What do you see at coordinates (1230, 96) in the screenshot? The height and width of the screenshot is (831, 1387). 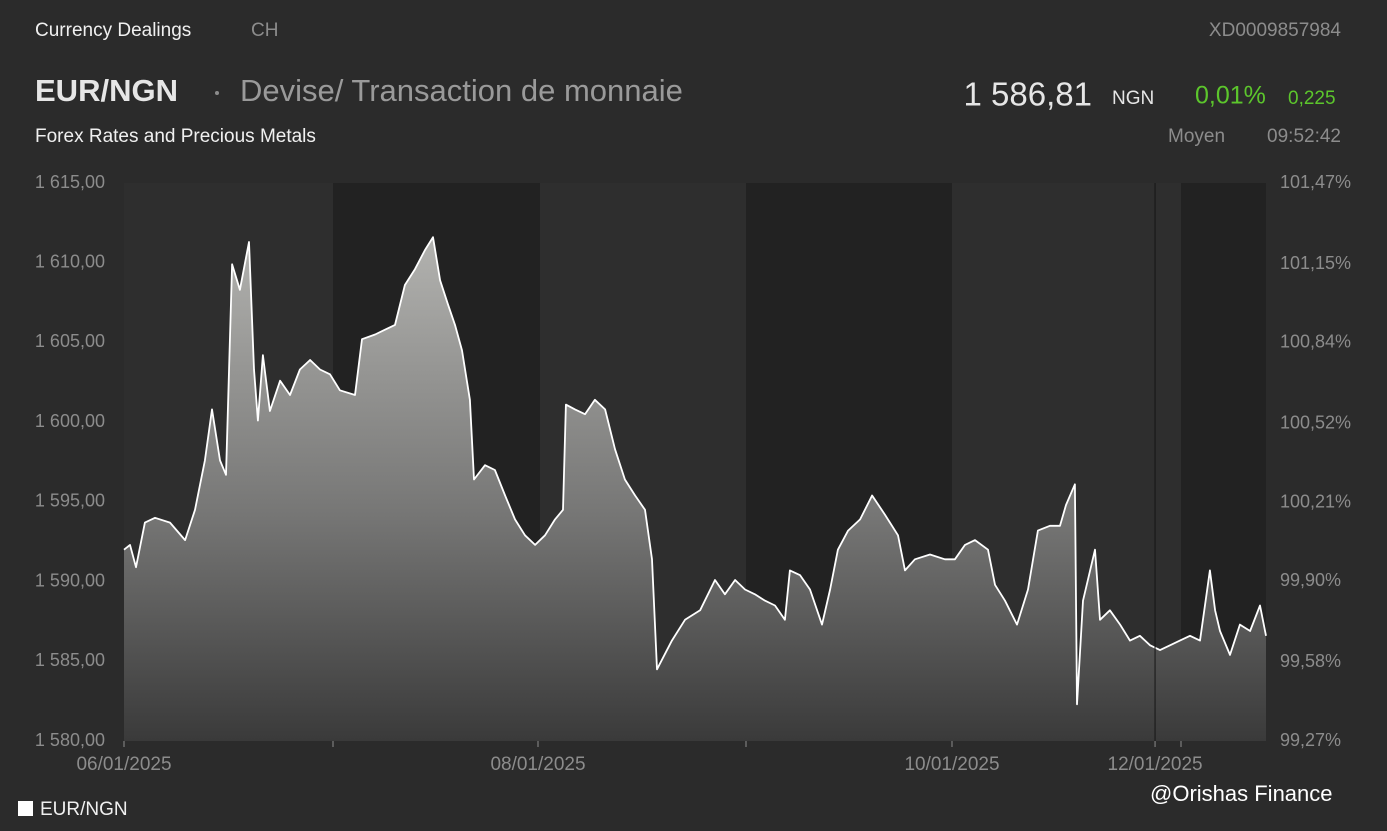 I see `change-pct: 0,01%` at bounding box center [1230, 96].